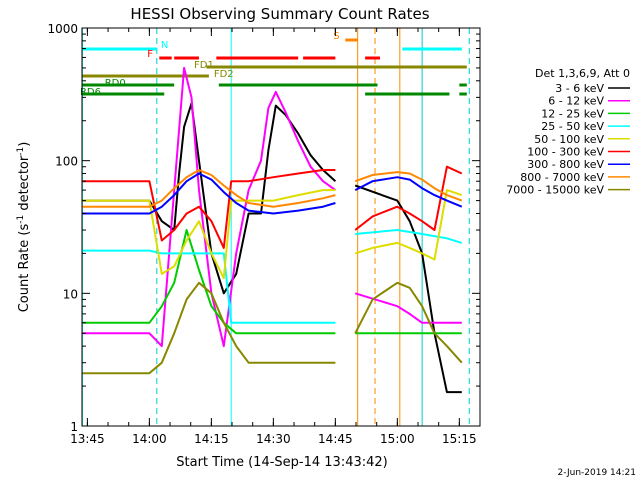  I want to click on y-axis-label-mid: detector, so click(24, 185).